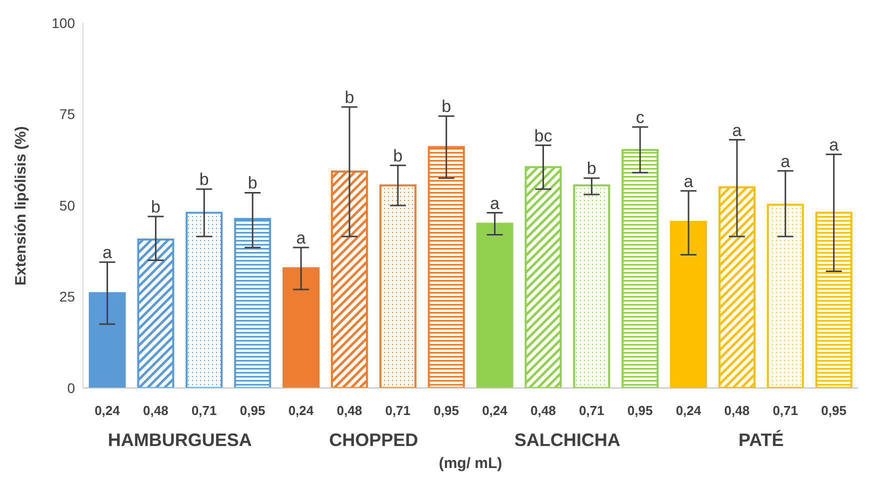  I want to click on annotation: c, so click(640, 118).